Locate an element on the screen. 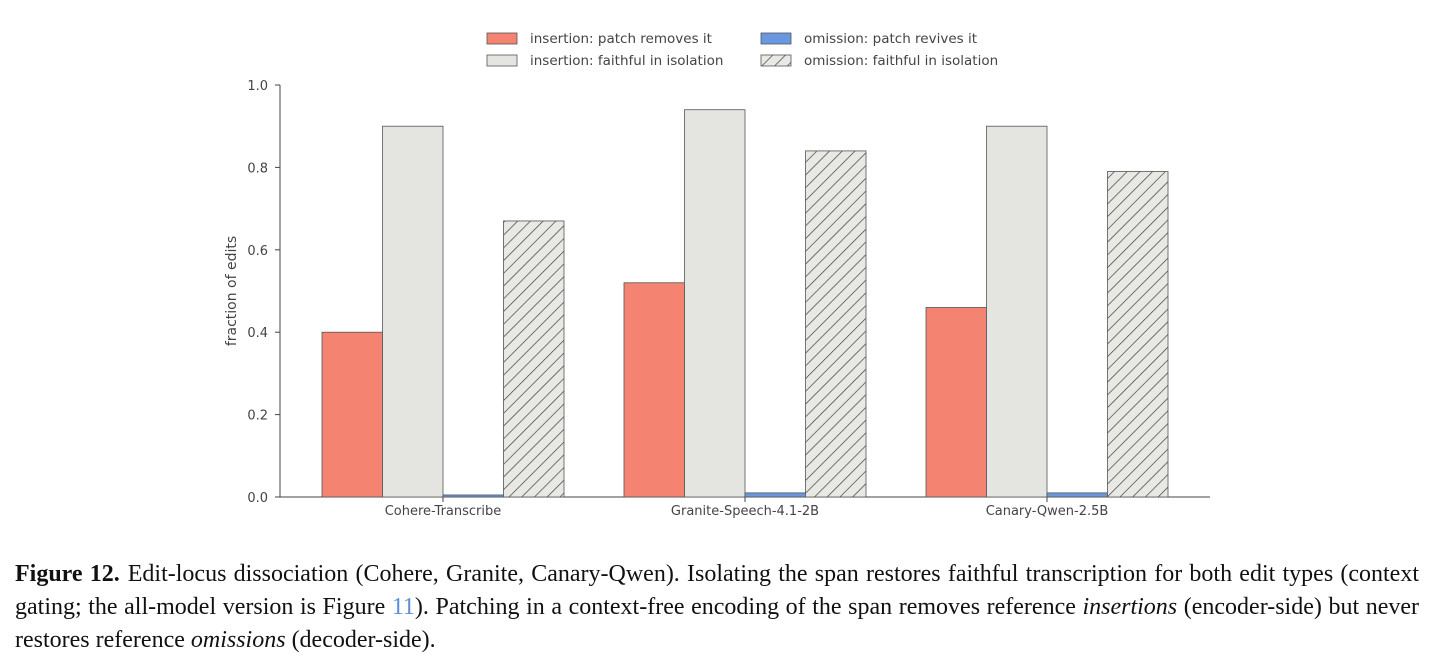 This screenshot has width=1435, height=670. y-tick-label: 0.8 is located at coordinates (257, 168).